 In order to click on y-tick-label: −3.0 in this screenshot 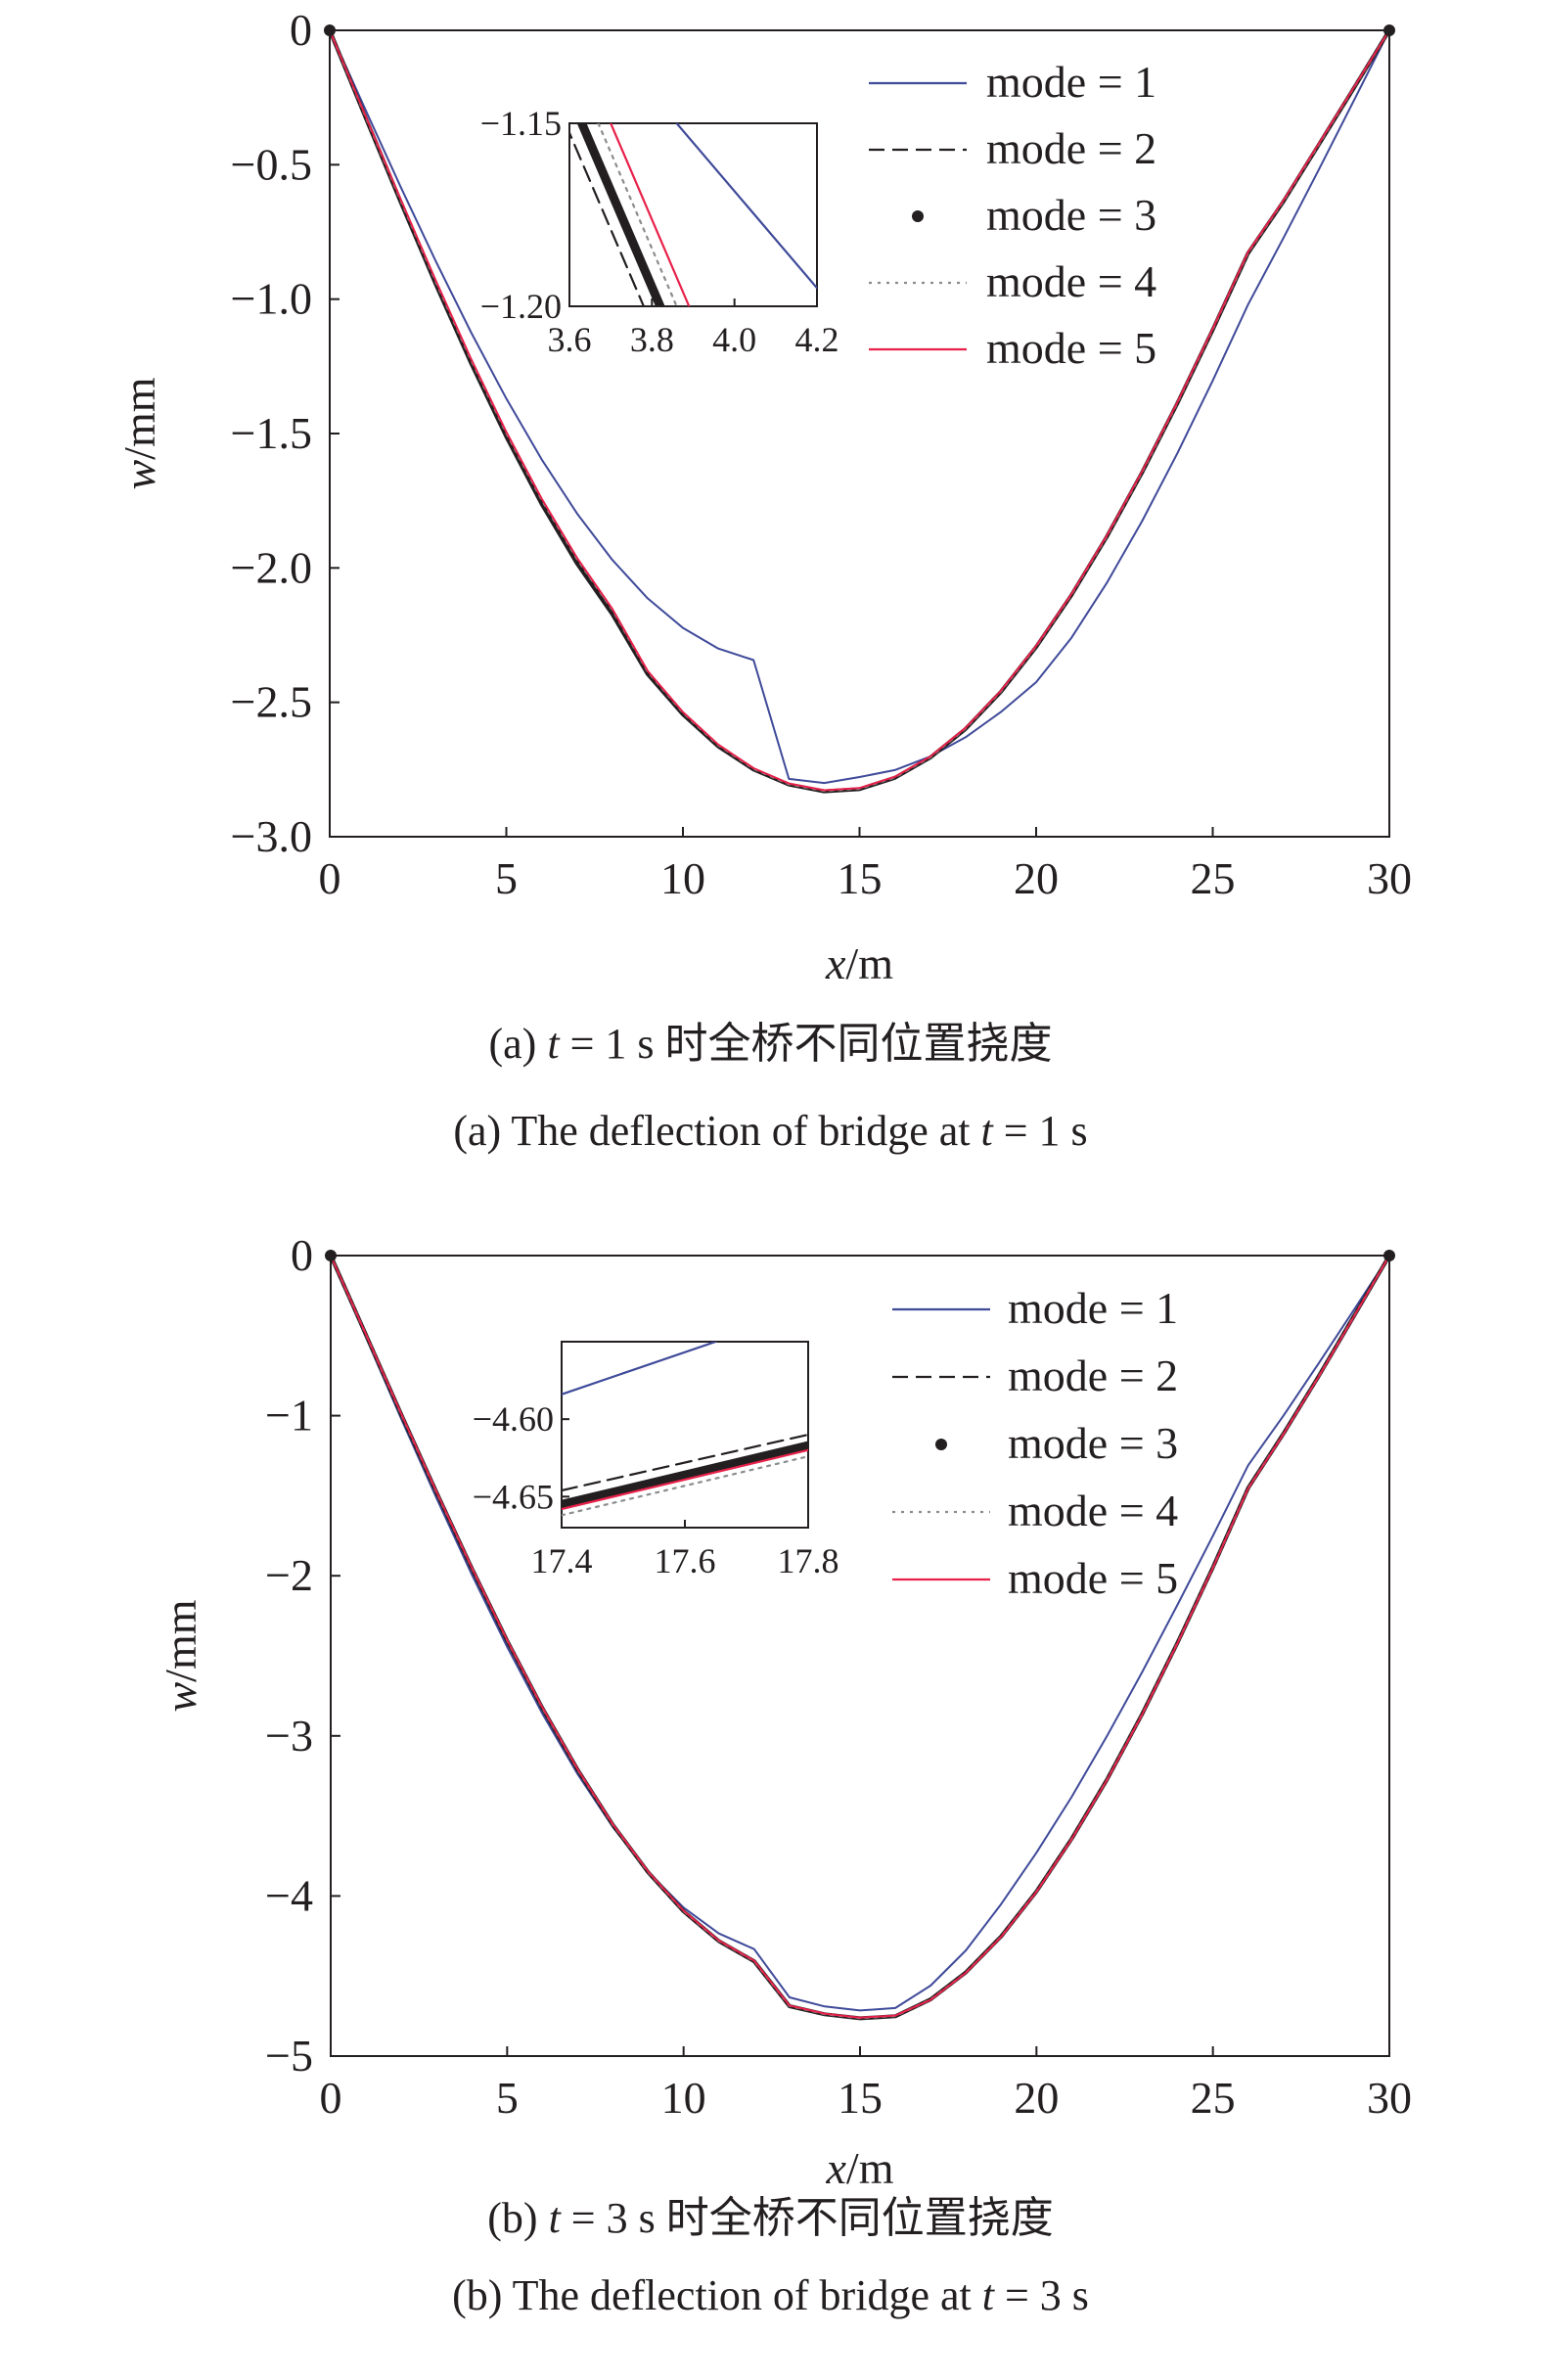, I will do `click(271, 836)`.